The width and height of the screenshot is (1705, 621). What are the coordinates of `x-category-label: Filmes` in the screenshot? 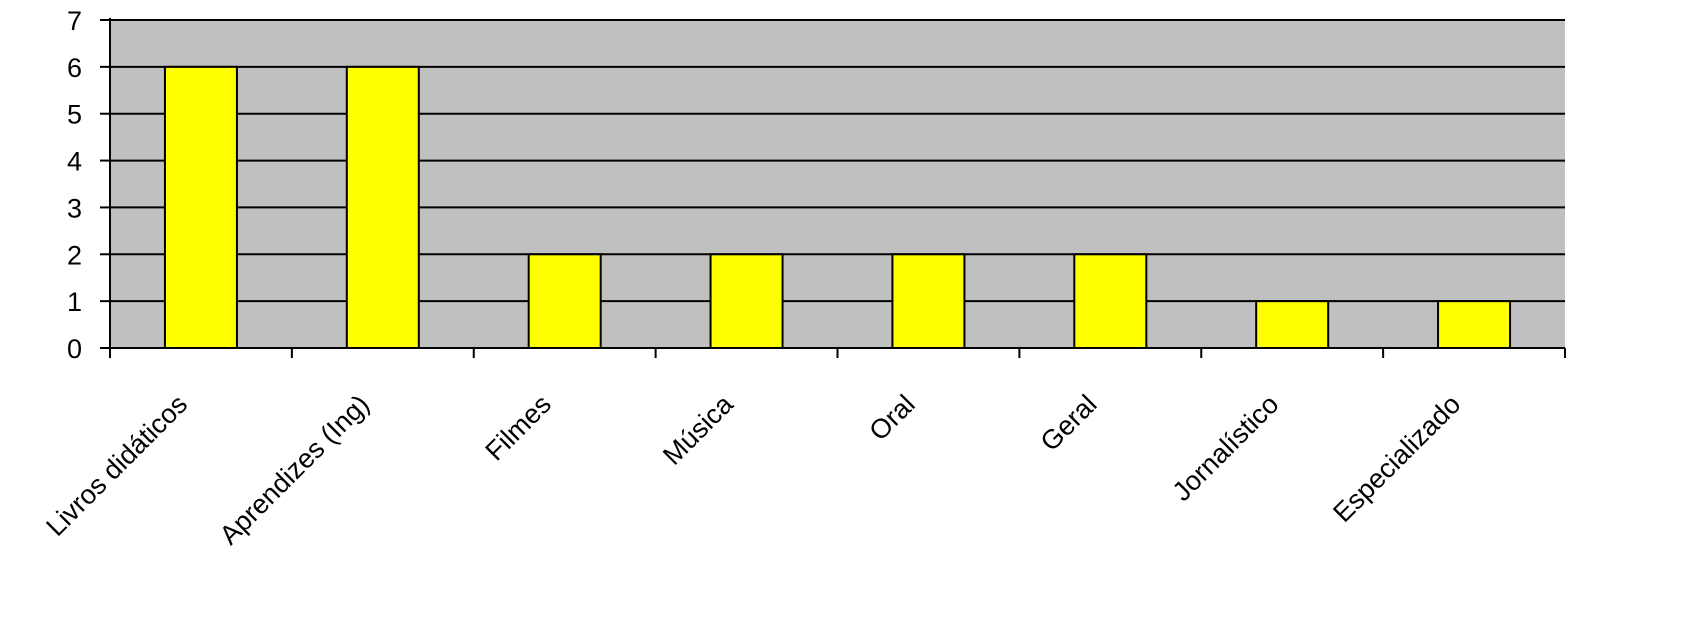 It's located at (518, 427).